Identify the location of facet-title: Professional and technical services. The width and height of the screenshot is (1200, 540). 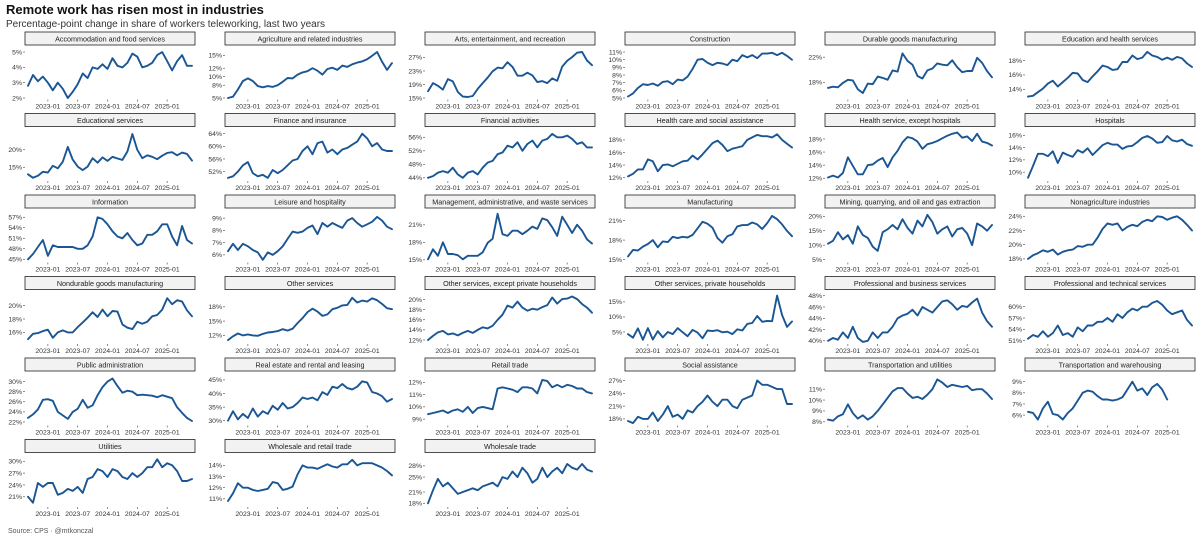
(1110, 283).